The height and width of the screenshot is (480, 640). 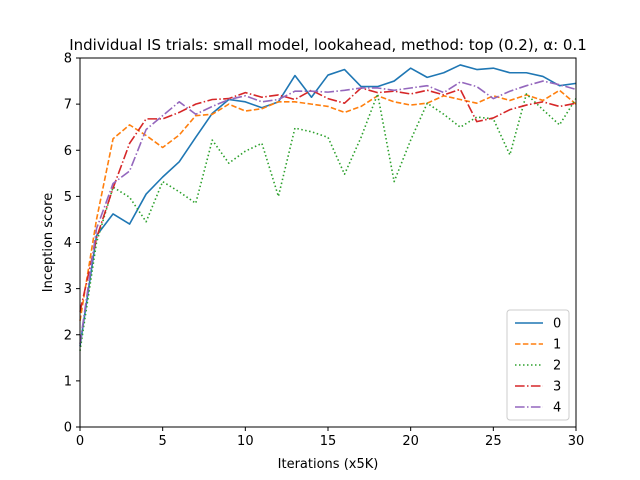 I want to click on x-tick-label: 10, so click(x=245, y=441).